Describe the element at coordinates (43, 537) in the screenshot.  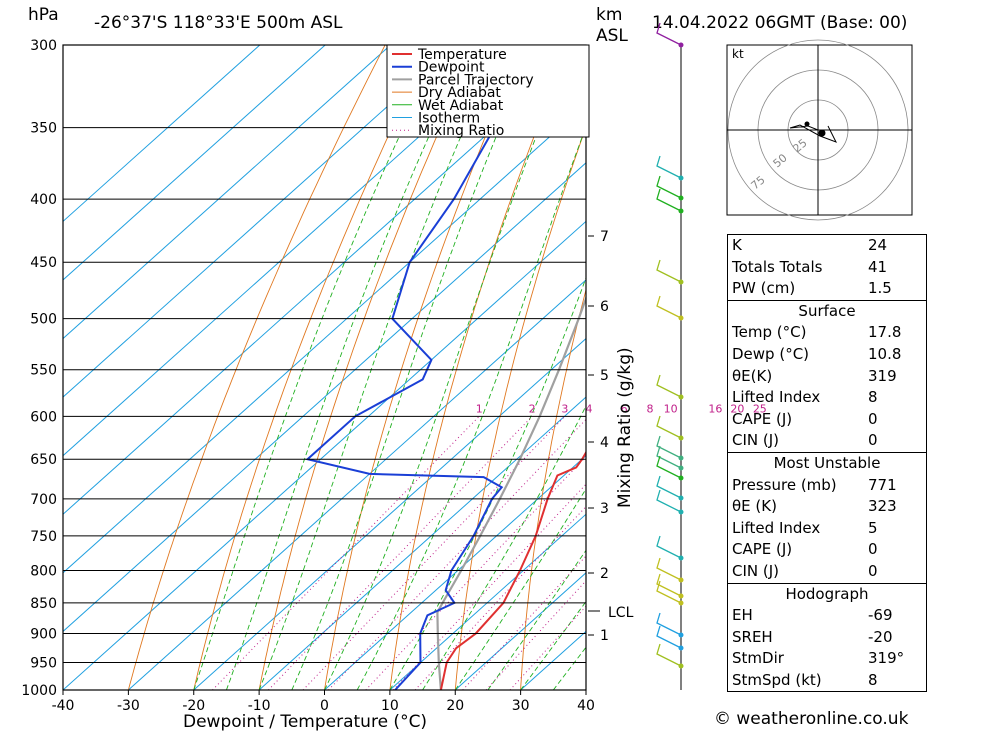
I see `pressure-tick-label: 750` at that location.